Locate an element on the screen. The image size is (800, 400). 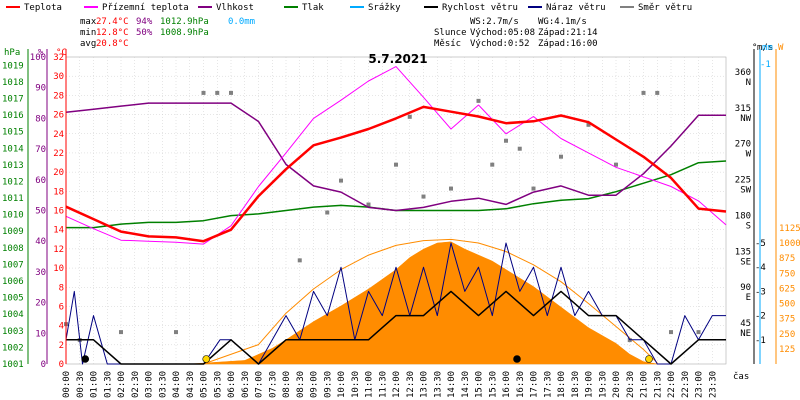
temp-tick-label: 14 is located at coordinates (58, 231).